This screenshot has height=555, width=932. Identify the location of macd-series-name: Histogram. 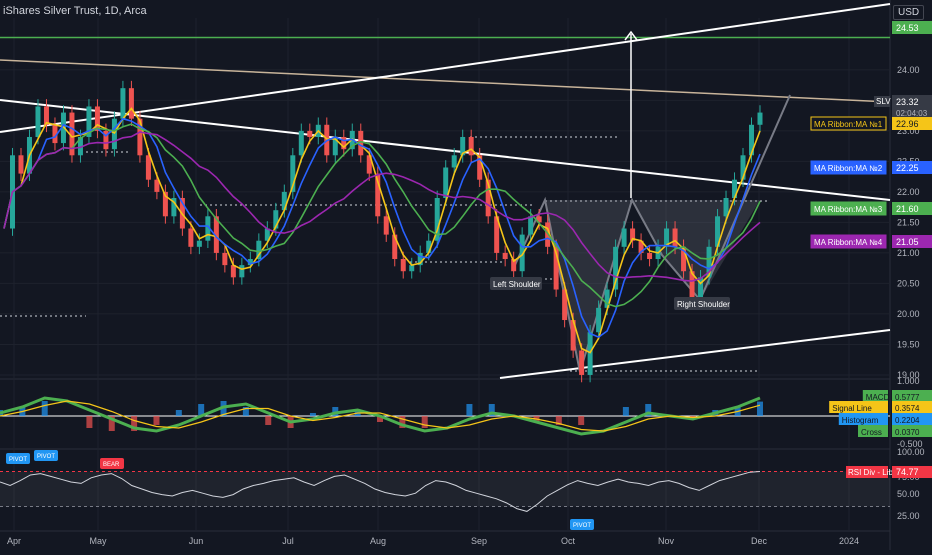
(860, 420).